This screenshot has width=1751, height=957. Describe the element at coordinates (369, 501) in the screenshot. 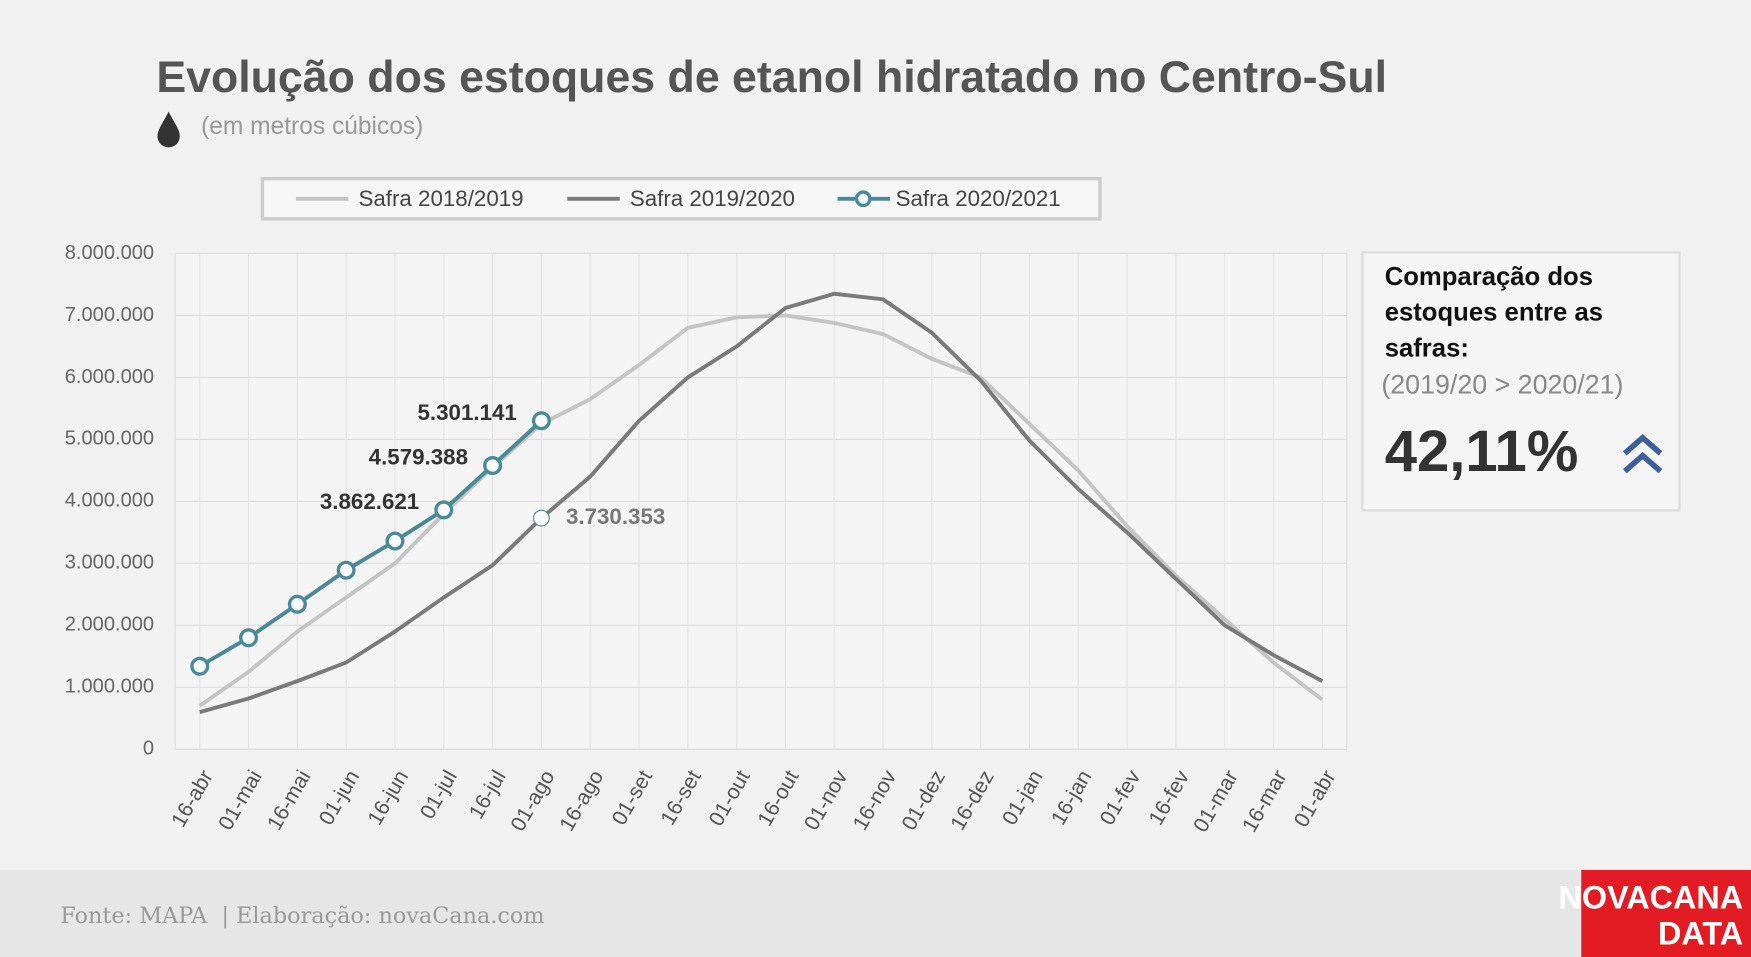

I see `data-label: 3.862.621` at that location.